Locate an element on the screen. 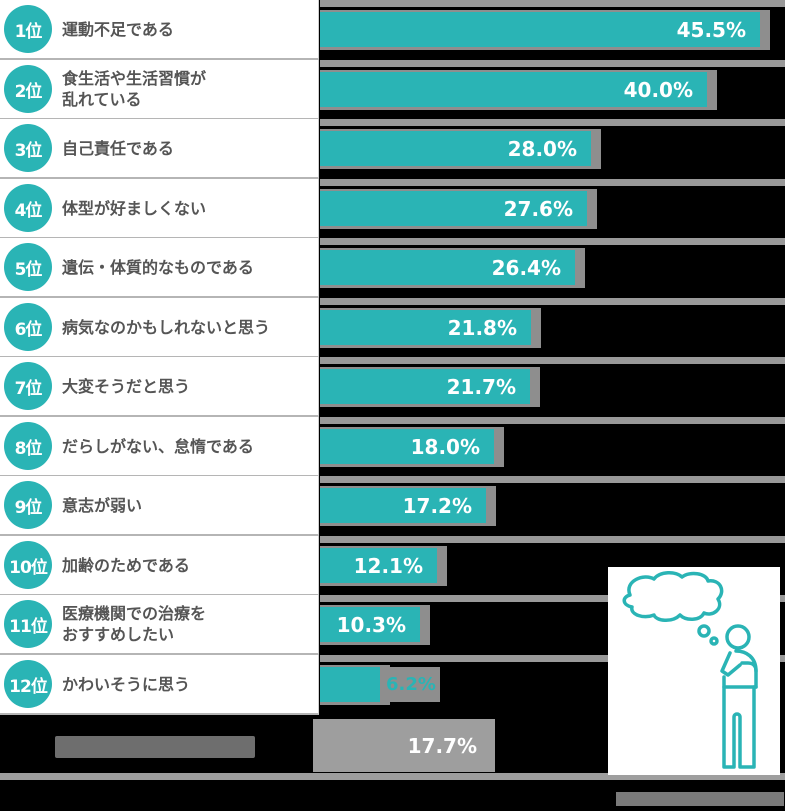 This screenshot has width=785, height=811. chart-row: 5位 遺伝・体質的なものである 26.4% is located at coordinates (392, 268).